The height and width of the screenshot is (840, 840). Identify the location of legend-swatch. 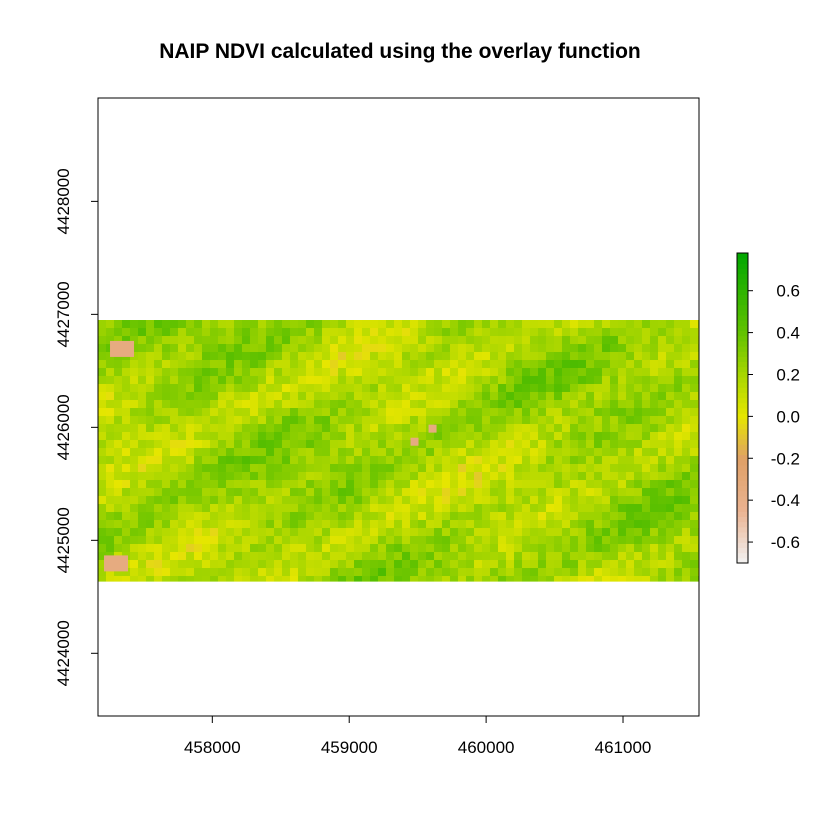
(742, 498).